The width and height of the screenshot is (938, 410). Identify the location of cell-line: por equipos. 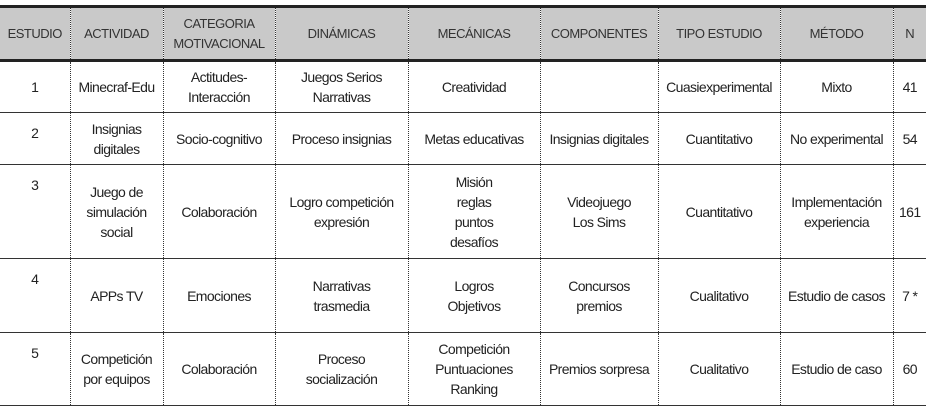
(116, 379).